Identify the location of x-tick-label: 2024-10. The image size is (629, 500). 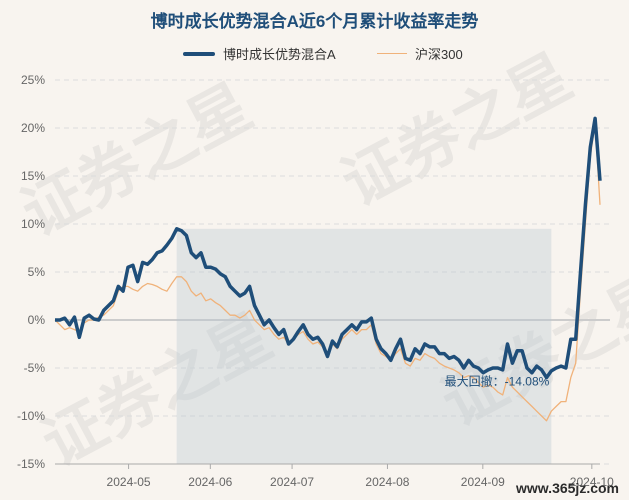
(592, 482).